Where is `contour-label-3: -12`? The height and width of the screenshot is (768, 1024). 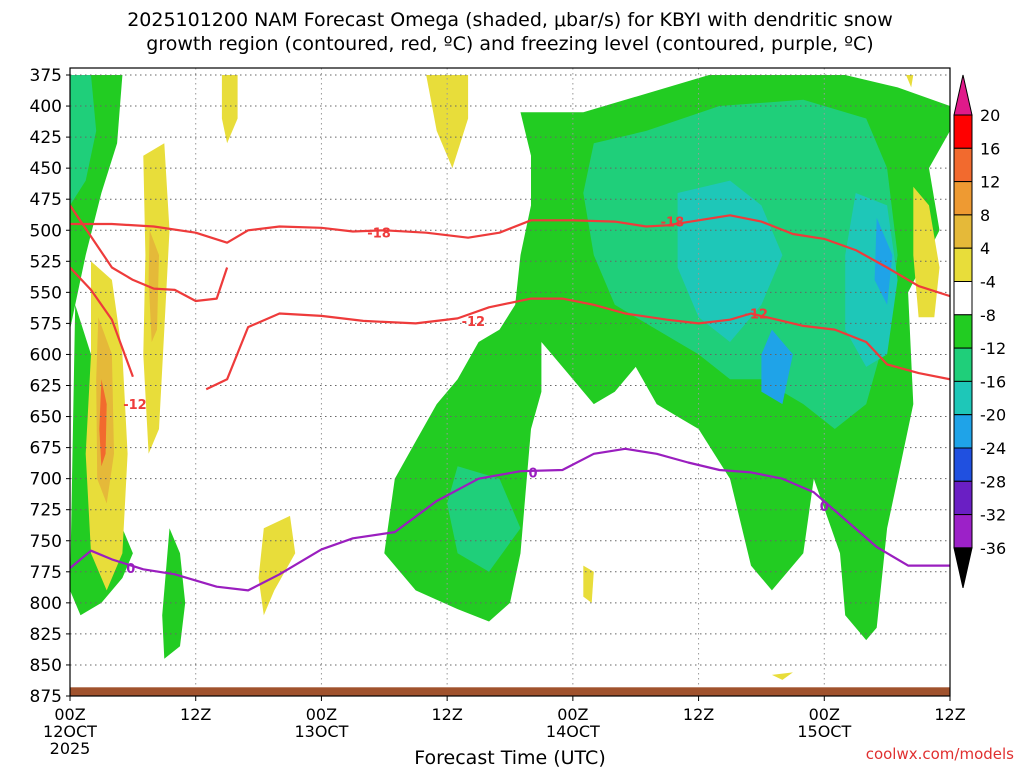
contour-label-3: -12 is located at coordinates (756, 314).